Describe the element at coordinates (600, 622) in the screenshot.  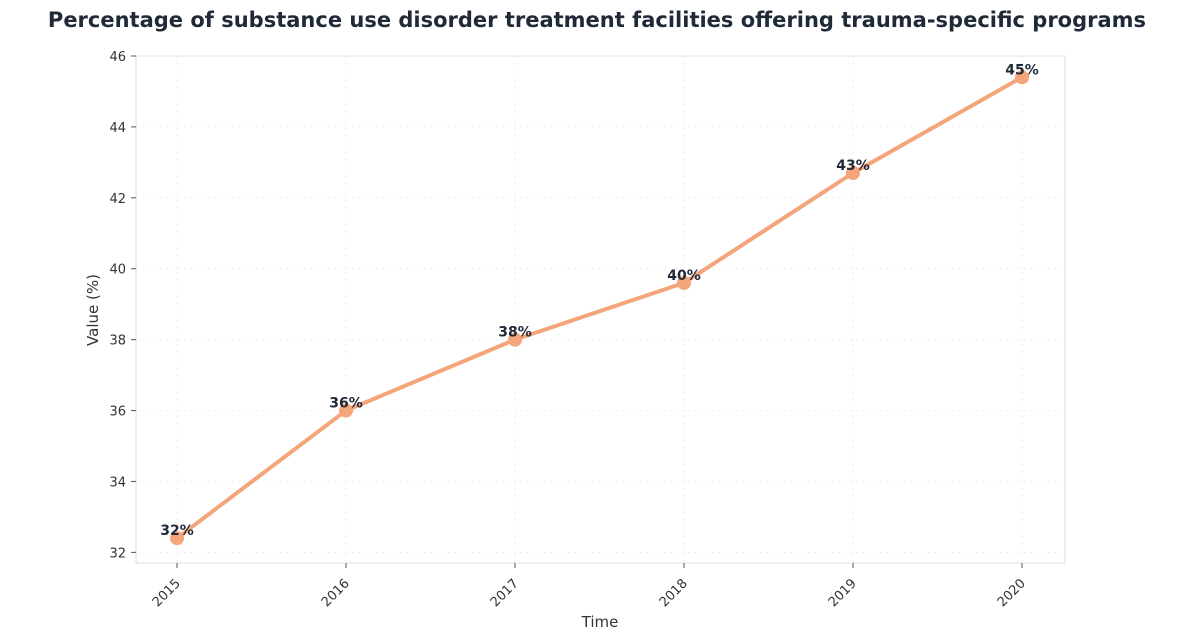
I see `x-axis-label: Time` at that location.